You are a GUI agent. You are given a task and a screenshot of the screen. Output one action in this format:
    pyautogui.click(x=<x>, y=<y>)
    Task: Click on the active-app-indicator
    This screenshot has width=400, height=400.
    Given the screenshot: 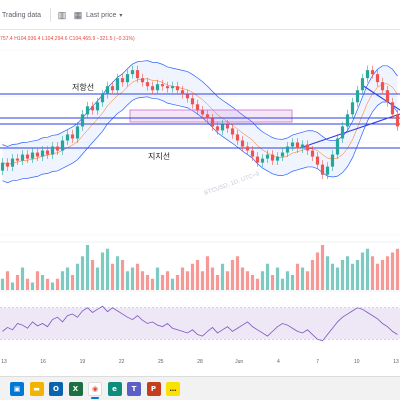 What is the action you would take?
    pyautogui.click(x=95, y=398)
    